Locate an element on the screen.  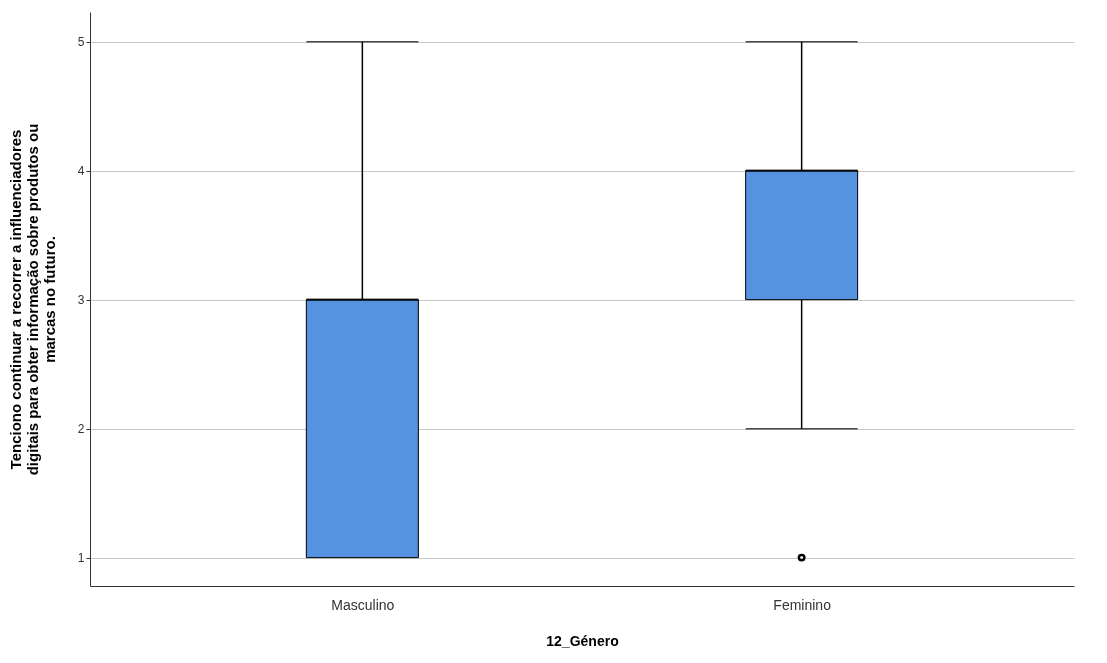
y-tick-label: 5 is located at coordinates (81, 42).